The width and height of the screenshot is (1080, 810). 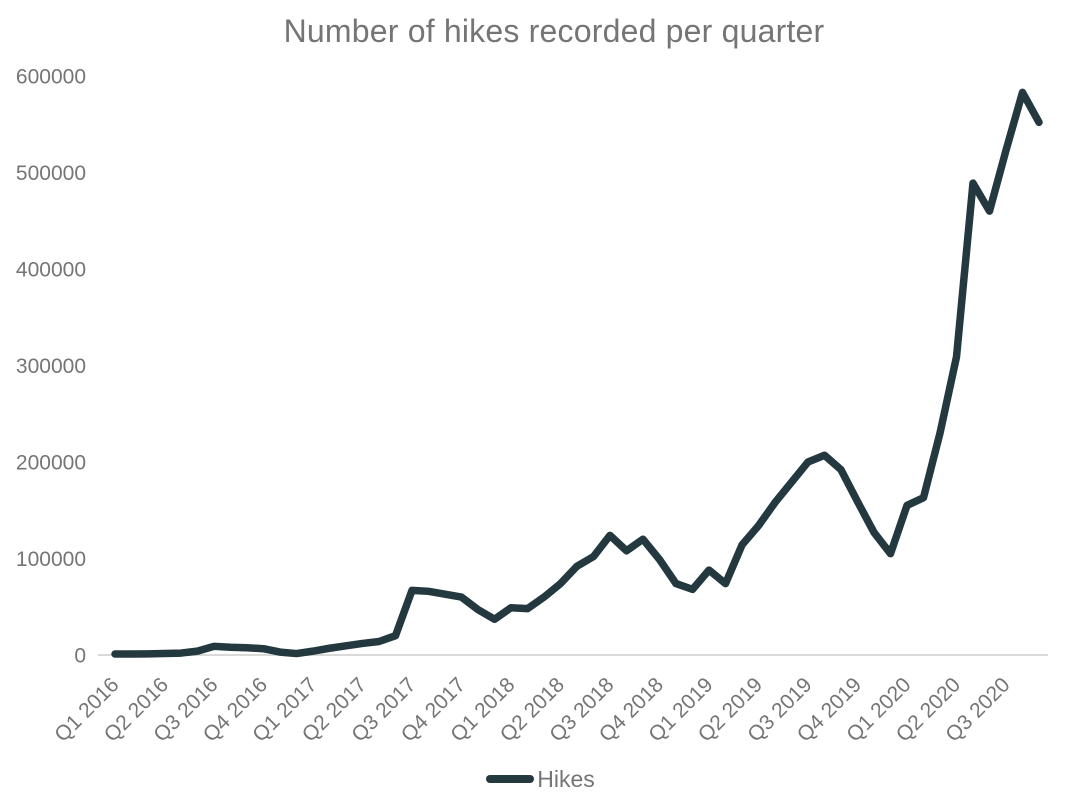 I want to click on chart-title: Number of hikes recorded per quarter, so click(x=554, y=31).